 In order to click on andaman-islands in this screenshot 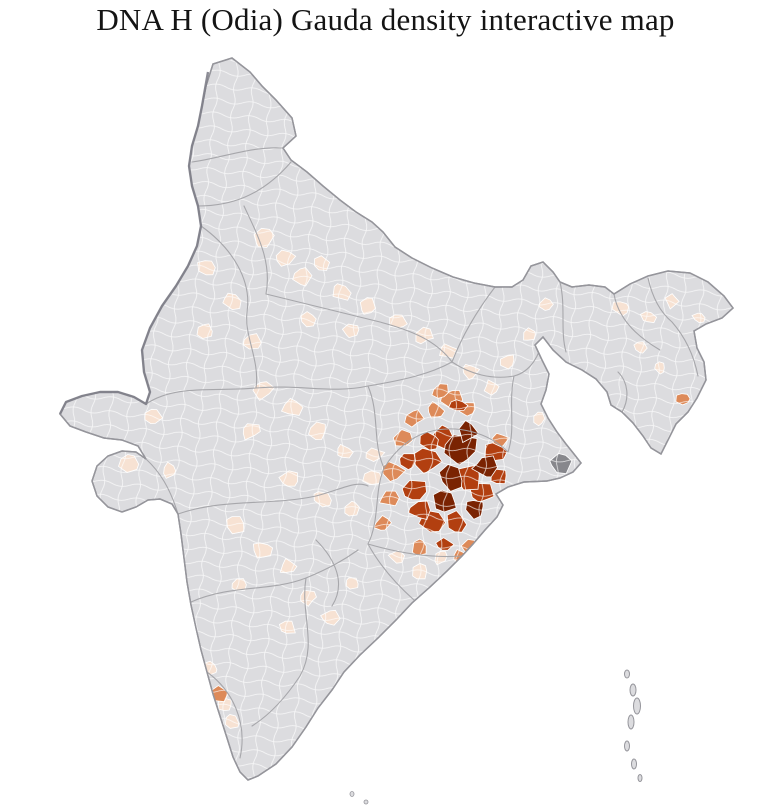, I will do `click(633, 725)`.